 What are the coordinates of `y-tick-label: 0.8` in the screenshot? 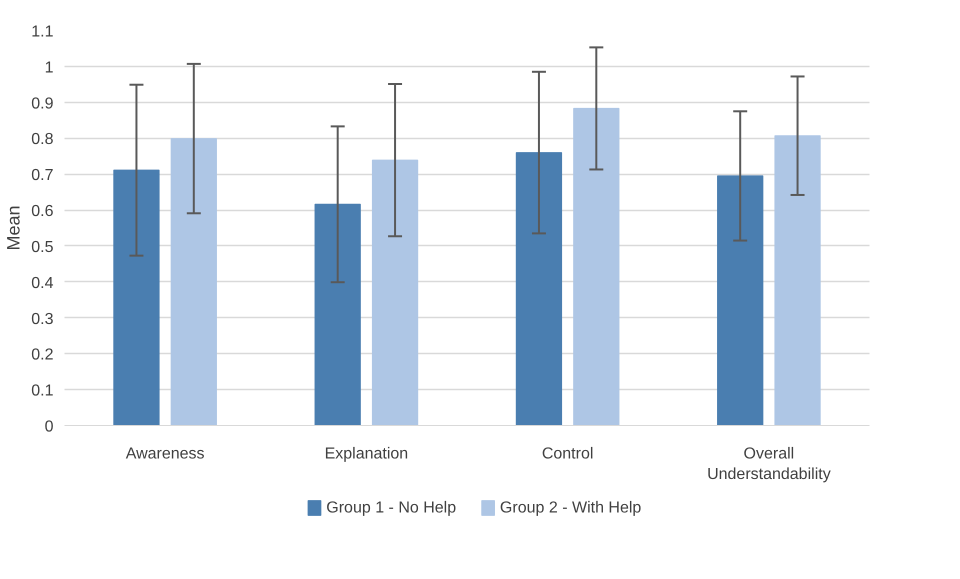 It's located at (42, 139).